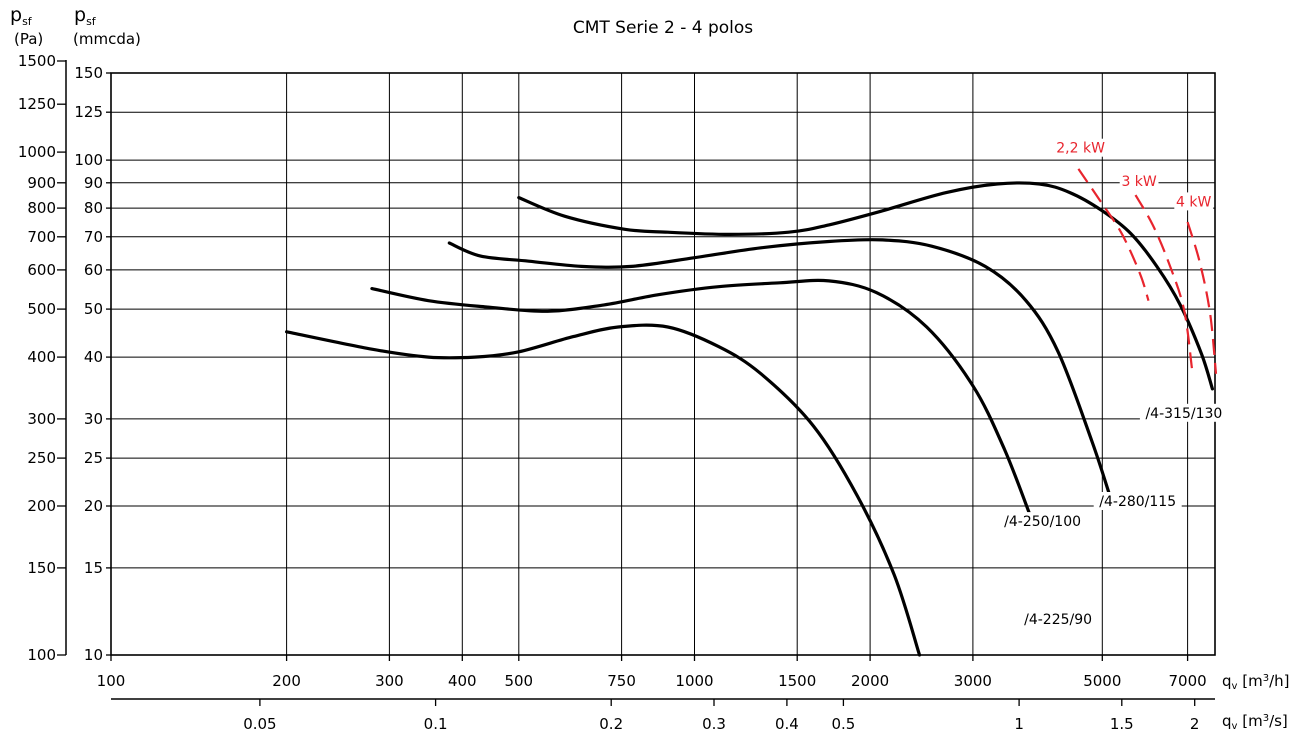 The image size is (1314, 738). I want to click on power-label: 4 kW, so click(1193, 202).